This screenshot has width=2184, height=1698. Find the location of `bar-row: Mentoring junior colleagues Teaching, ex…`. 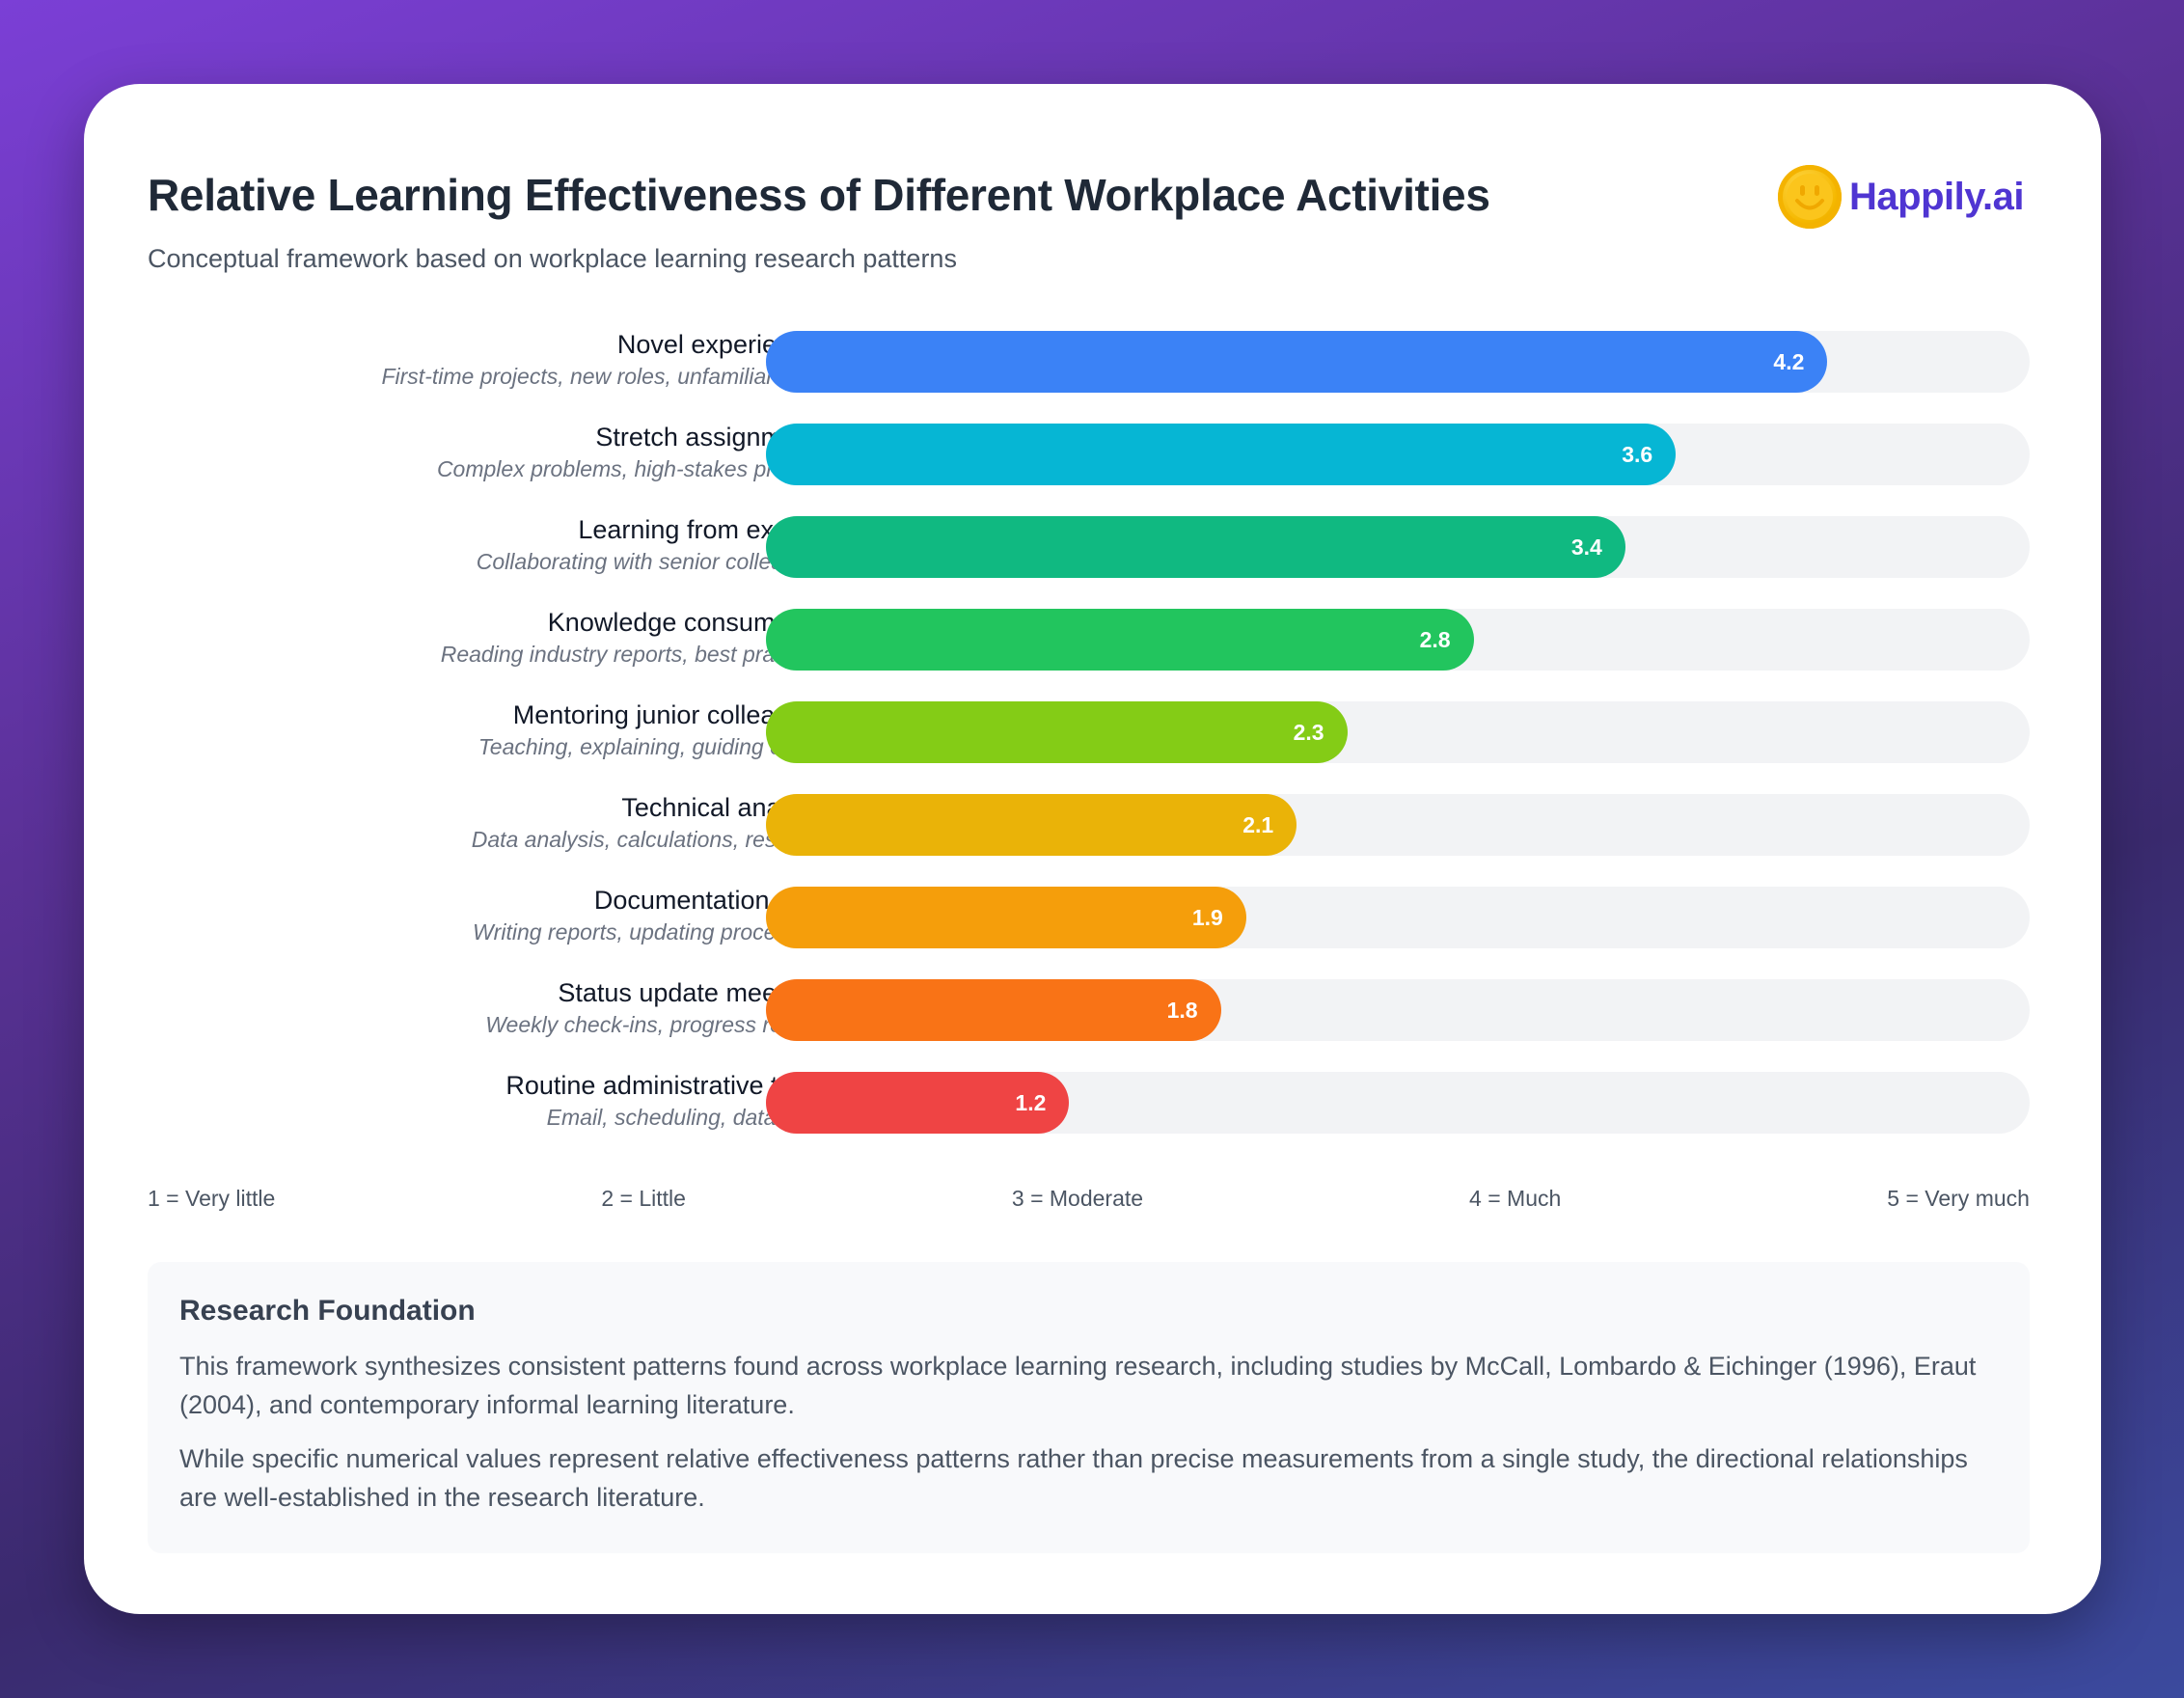

bar-row: Mentoring junior colleagues Teaching, ex… is located at coordinates (1089, 747).